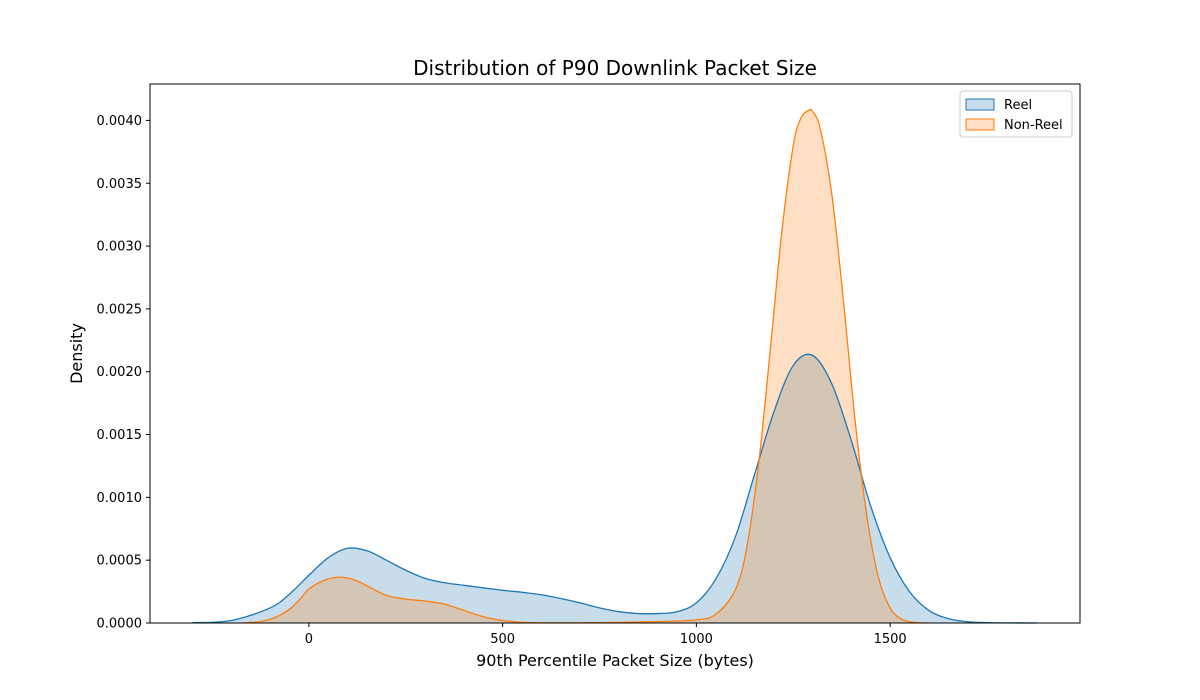 This screenshot has width=1200, height=700. I want to click on legend: Reel Non-Reel, so click(1016, 114).